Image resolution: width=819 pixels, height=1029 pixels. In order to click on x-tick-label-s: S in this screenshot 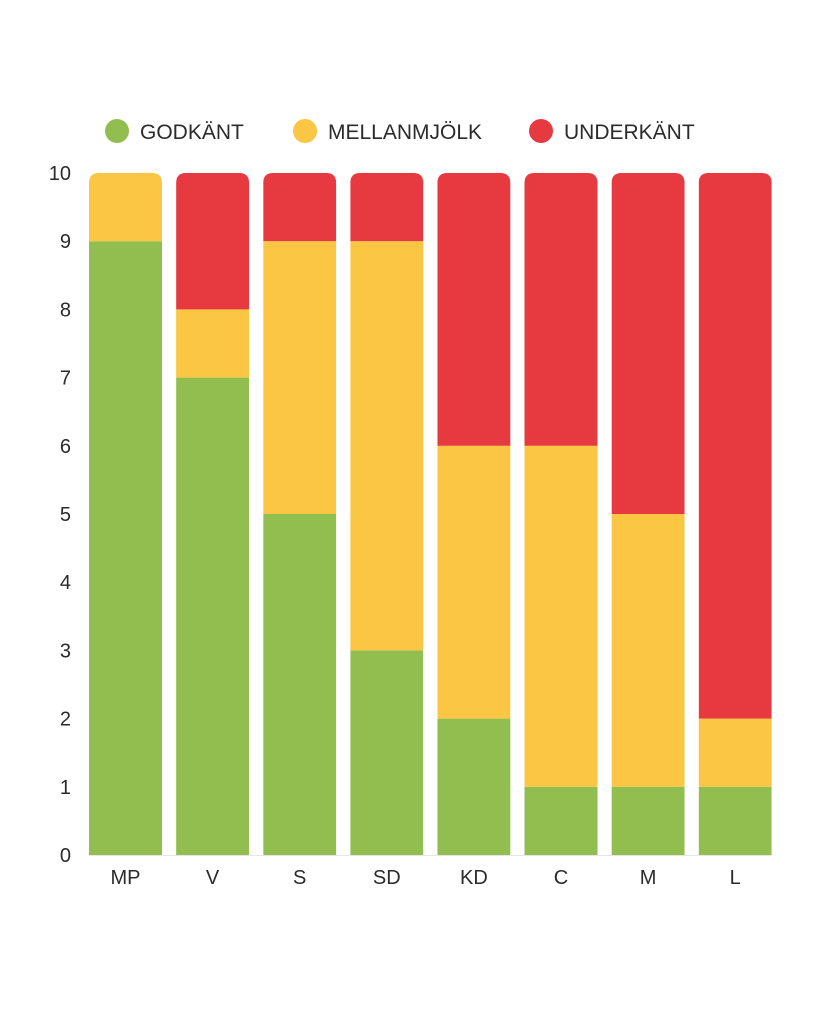, I will do `click(299, 878)`.